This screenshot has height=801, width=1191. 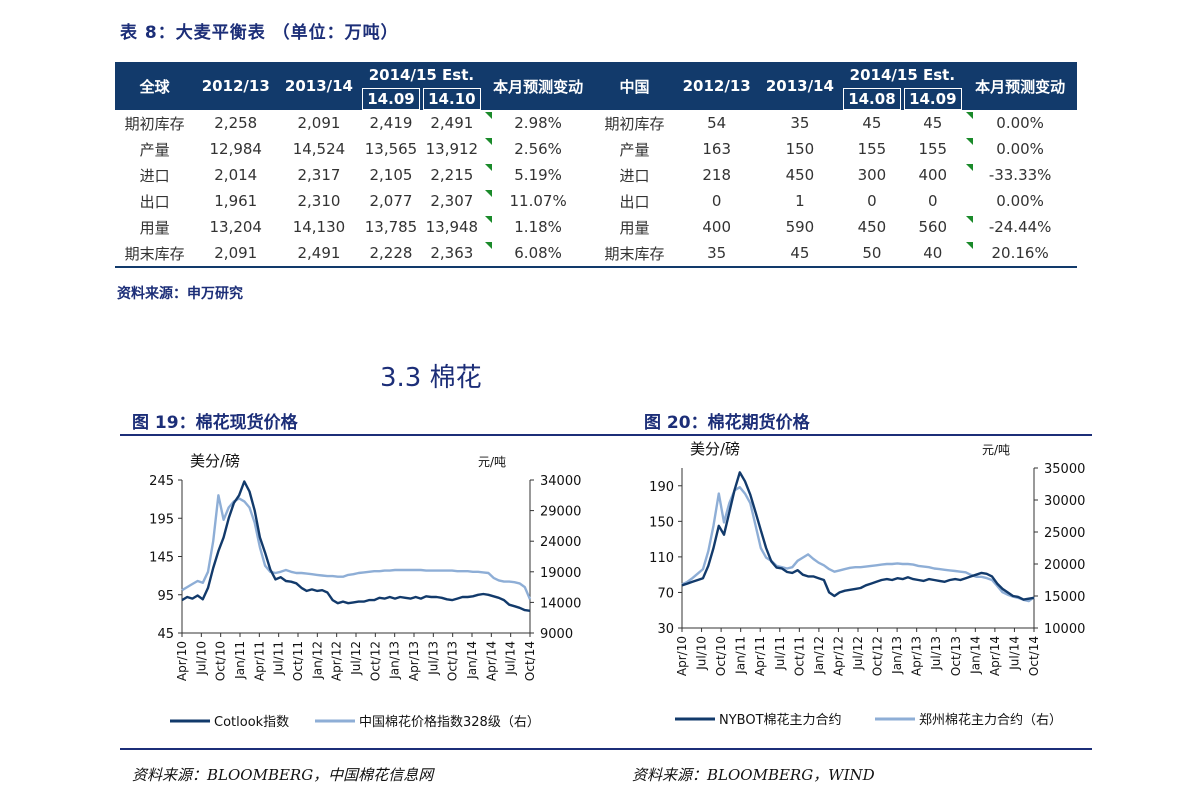 What do you see at coordinates (452, 175) in the screenshot?
I see `cell: 2,215` at bounding box center [452, 175].